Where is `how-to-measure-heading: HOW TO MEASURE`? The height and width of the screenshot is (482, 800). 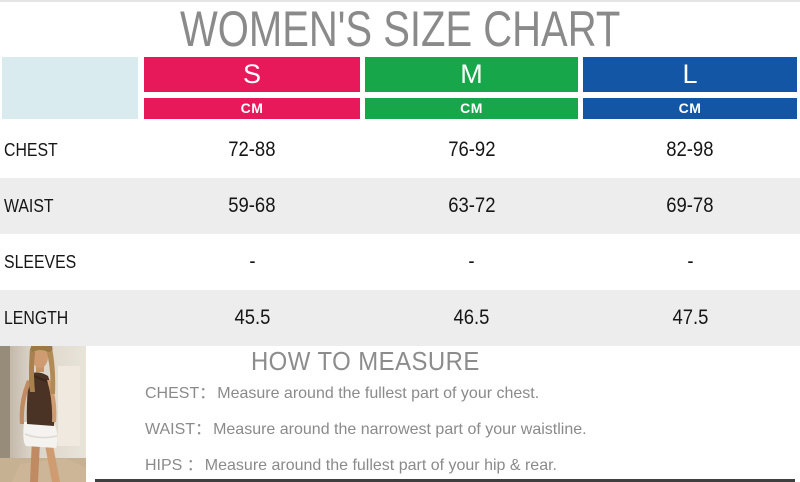
how-to-measure-heading: HOW TO MEASURE is located at coordinates (365, 361).